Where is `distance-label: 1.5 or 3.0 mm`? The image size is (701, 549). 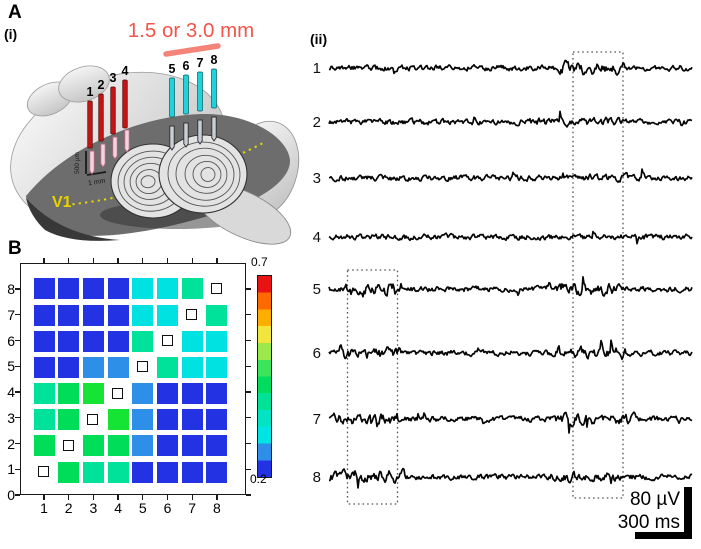
distance-label: 1.5 or 3.0 mm is located at coordinates (191, 30).